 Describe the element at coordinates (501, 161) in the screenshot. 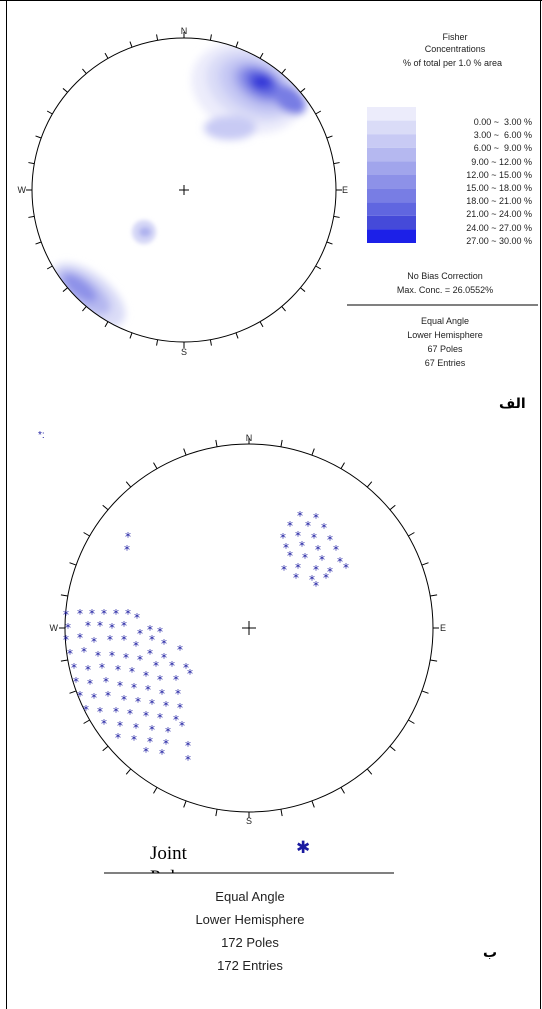

I see `legend-range-label: 9.00 ~ 12.00 %` at that location.